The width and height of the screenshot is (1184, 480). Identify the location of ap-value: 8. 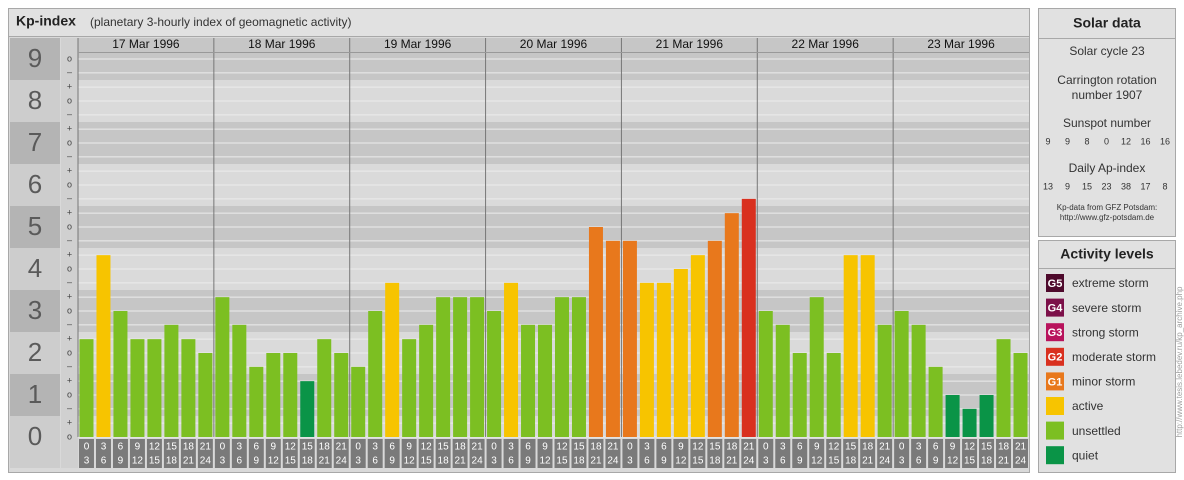
(1164, 186).